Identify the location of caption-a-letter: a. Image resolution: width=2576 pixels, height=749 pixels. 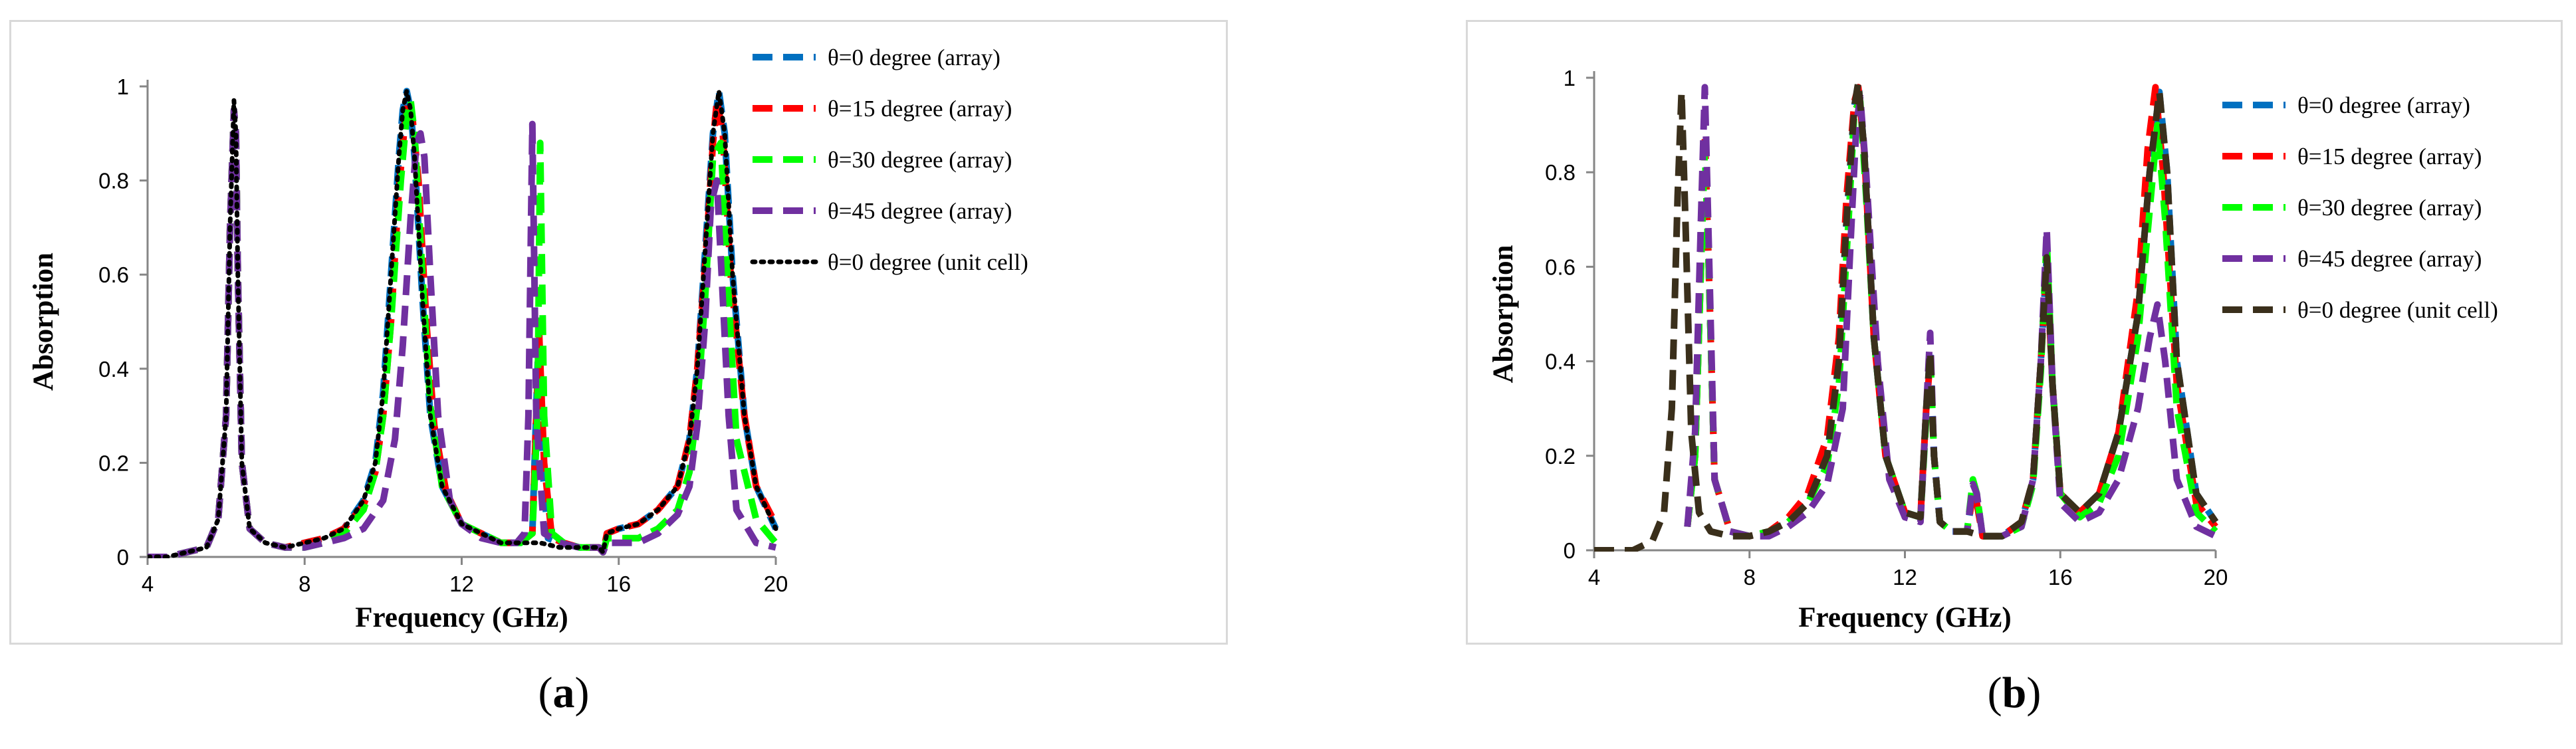
(563, 693).